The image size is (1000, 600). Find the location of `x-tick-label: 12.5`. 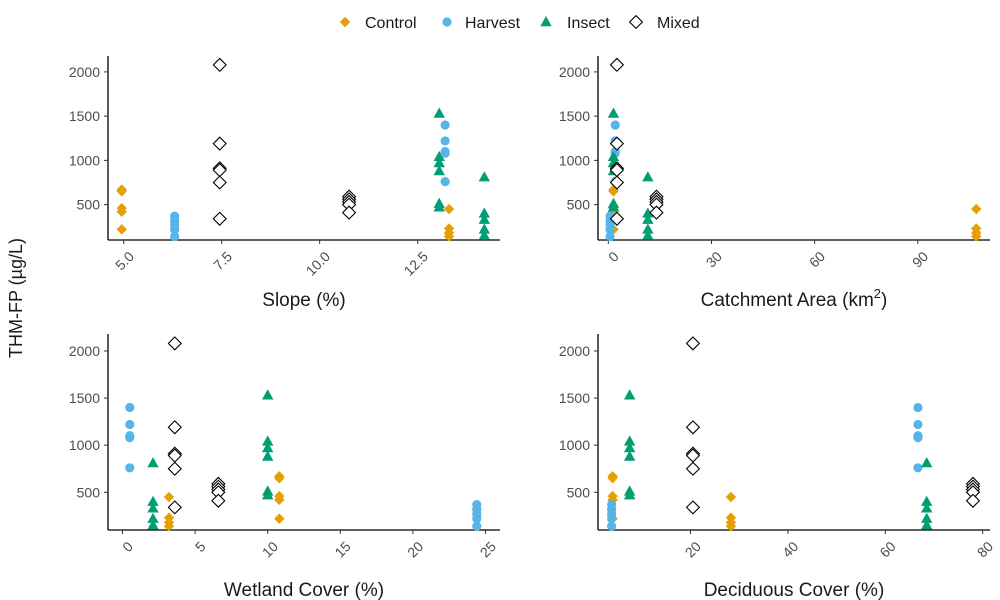

x-tick-label: 12.5 is located at coordinates (416, 263).